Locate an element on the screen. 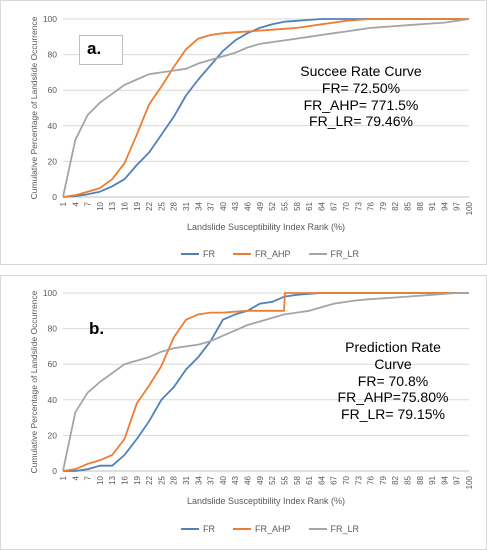 This screenshot has height=551, width=487. annotation-a-line-4: FR_LR= 79.46% is located at coordinates (361, 121).